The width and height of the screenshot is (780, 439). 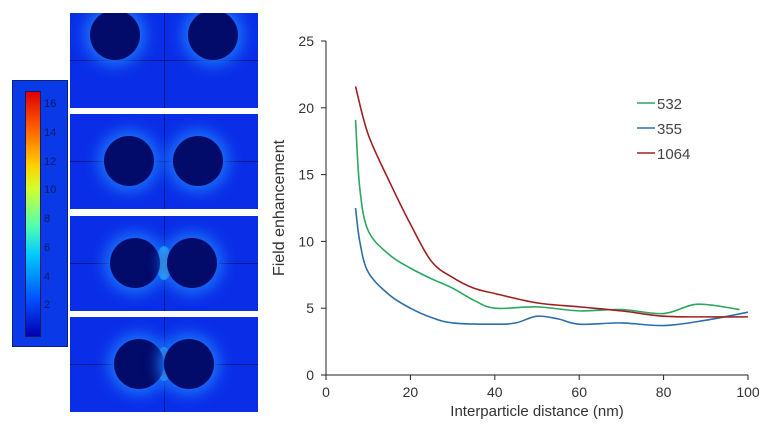 I want to click on legend-label: 1064, so click(x=673, y=154).